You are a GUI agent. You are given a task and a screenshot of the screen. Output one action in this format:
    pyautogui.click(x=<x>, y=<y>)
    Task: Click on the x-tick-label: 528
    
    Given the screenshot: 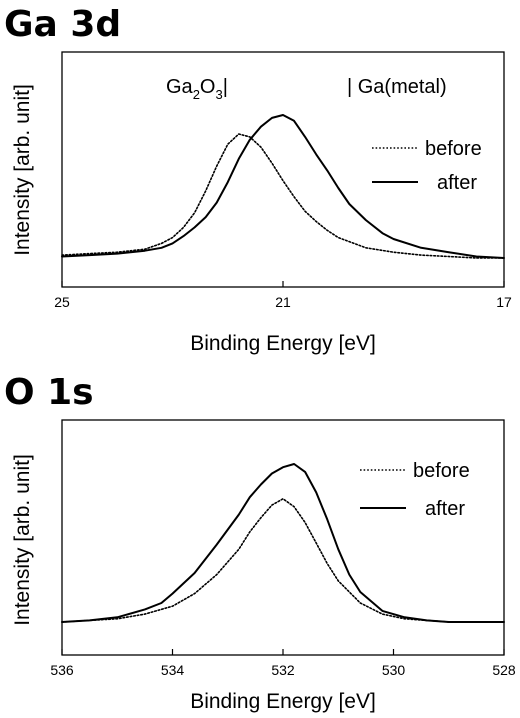 What is the action you would take?
    pyautogui.click(x=504, y=670)
    